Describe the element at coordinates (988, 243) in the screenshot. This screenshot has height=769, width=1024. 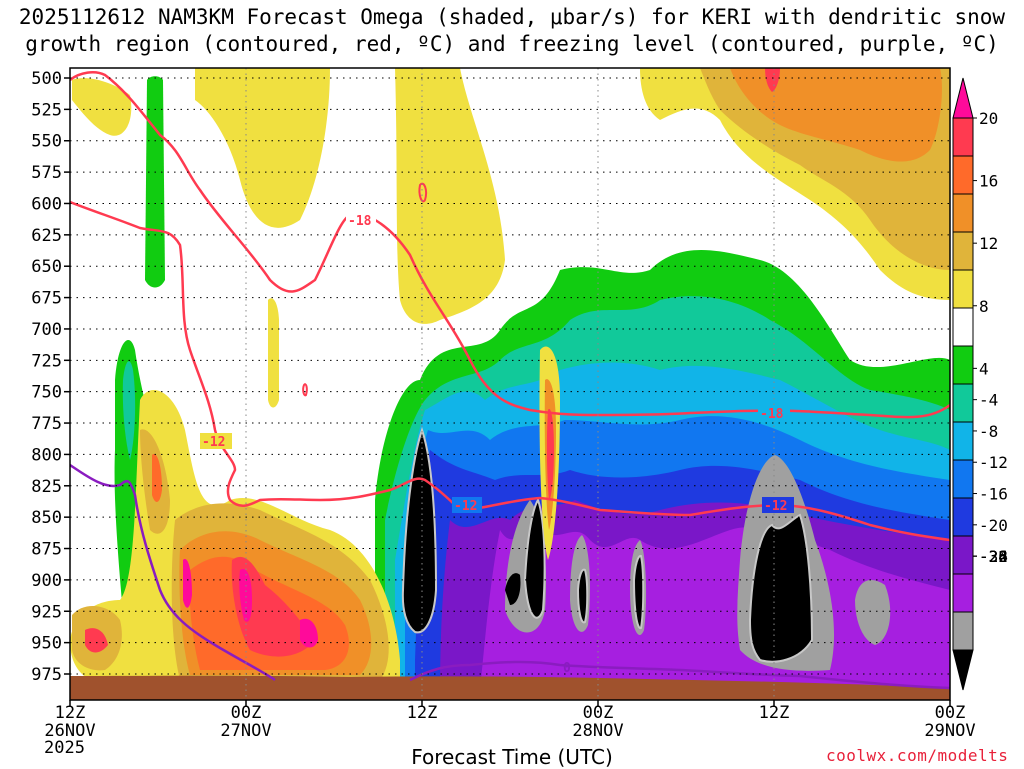
I see `colorbar-label: 12` at that location.